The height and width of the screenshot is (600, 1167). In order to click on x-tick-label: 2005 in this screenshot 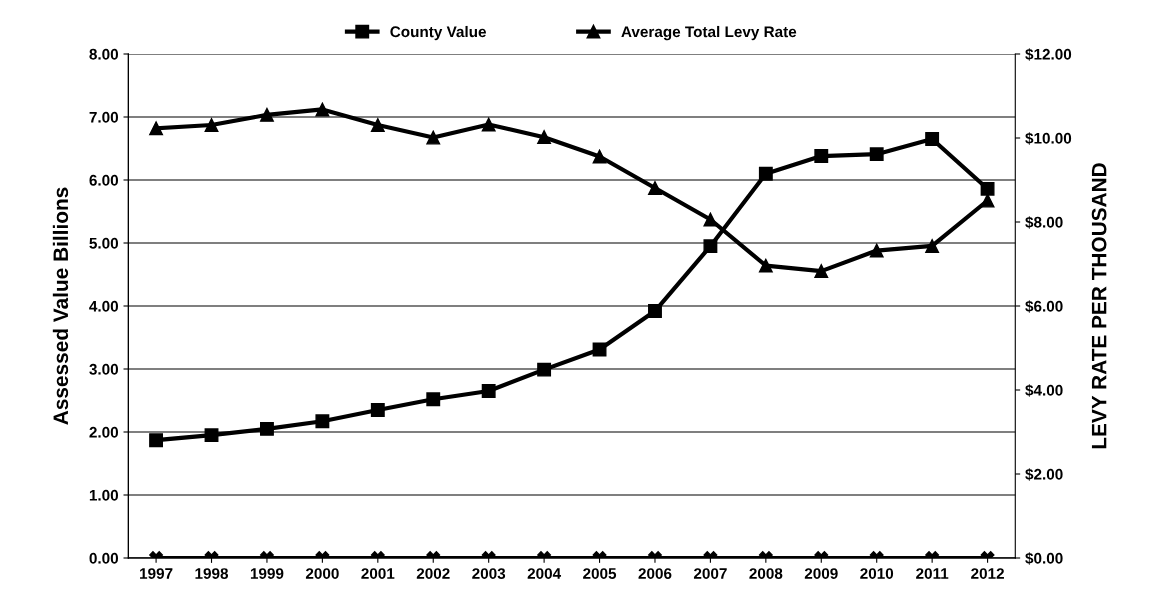, I will do `click(600, 573)`.